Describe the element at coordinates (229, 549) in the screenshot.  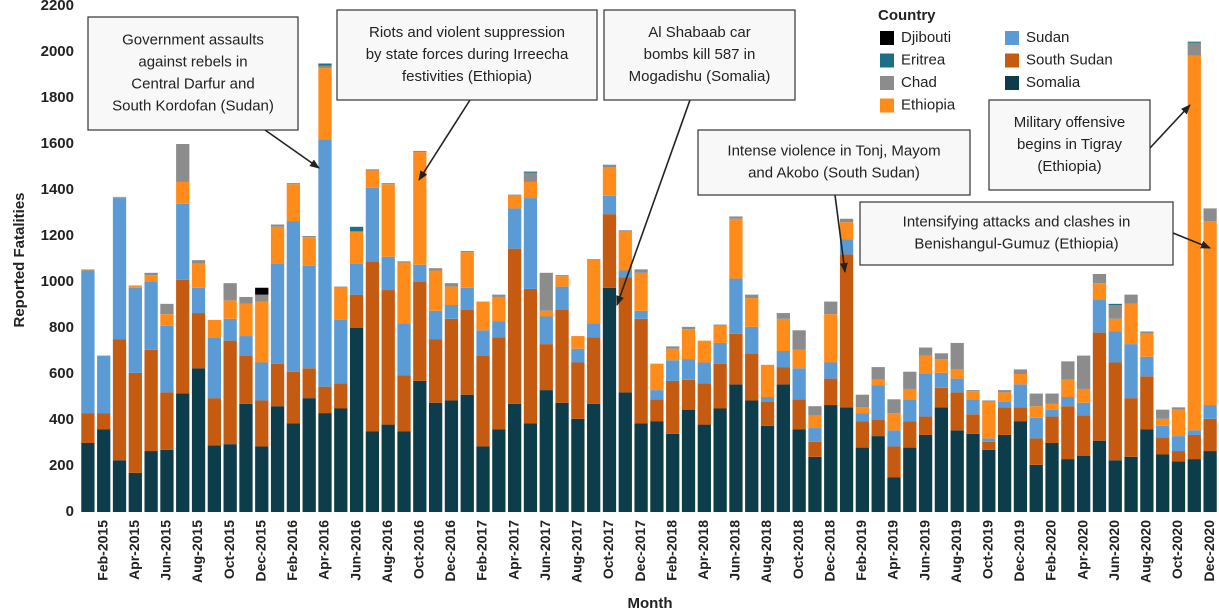
I see `x-tick-label: Oct-2015` at that location.